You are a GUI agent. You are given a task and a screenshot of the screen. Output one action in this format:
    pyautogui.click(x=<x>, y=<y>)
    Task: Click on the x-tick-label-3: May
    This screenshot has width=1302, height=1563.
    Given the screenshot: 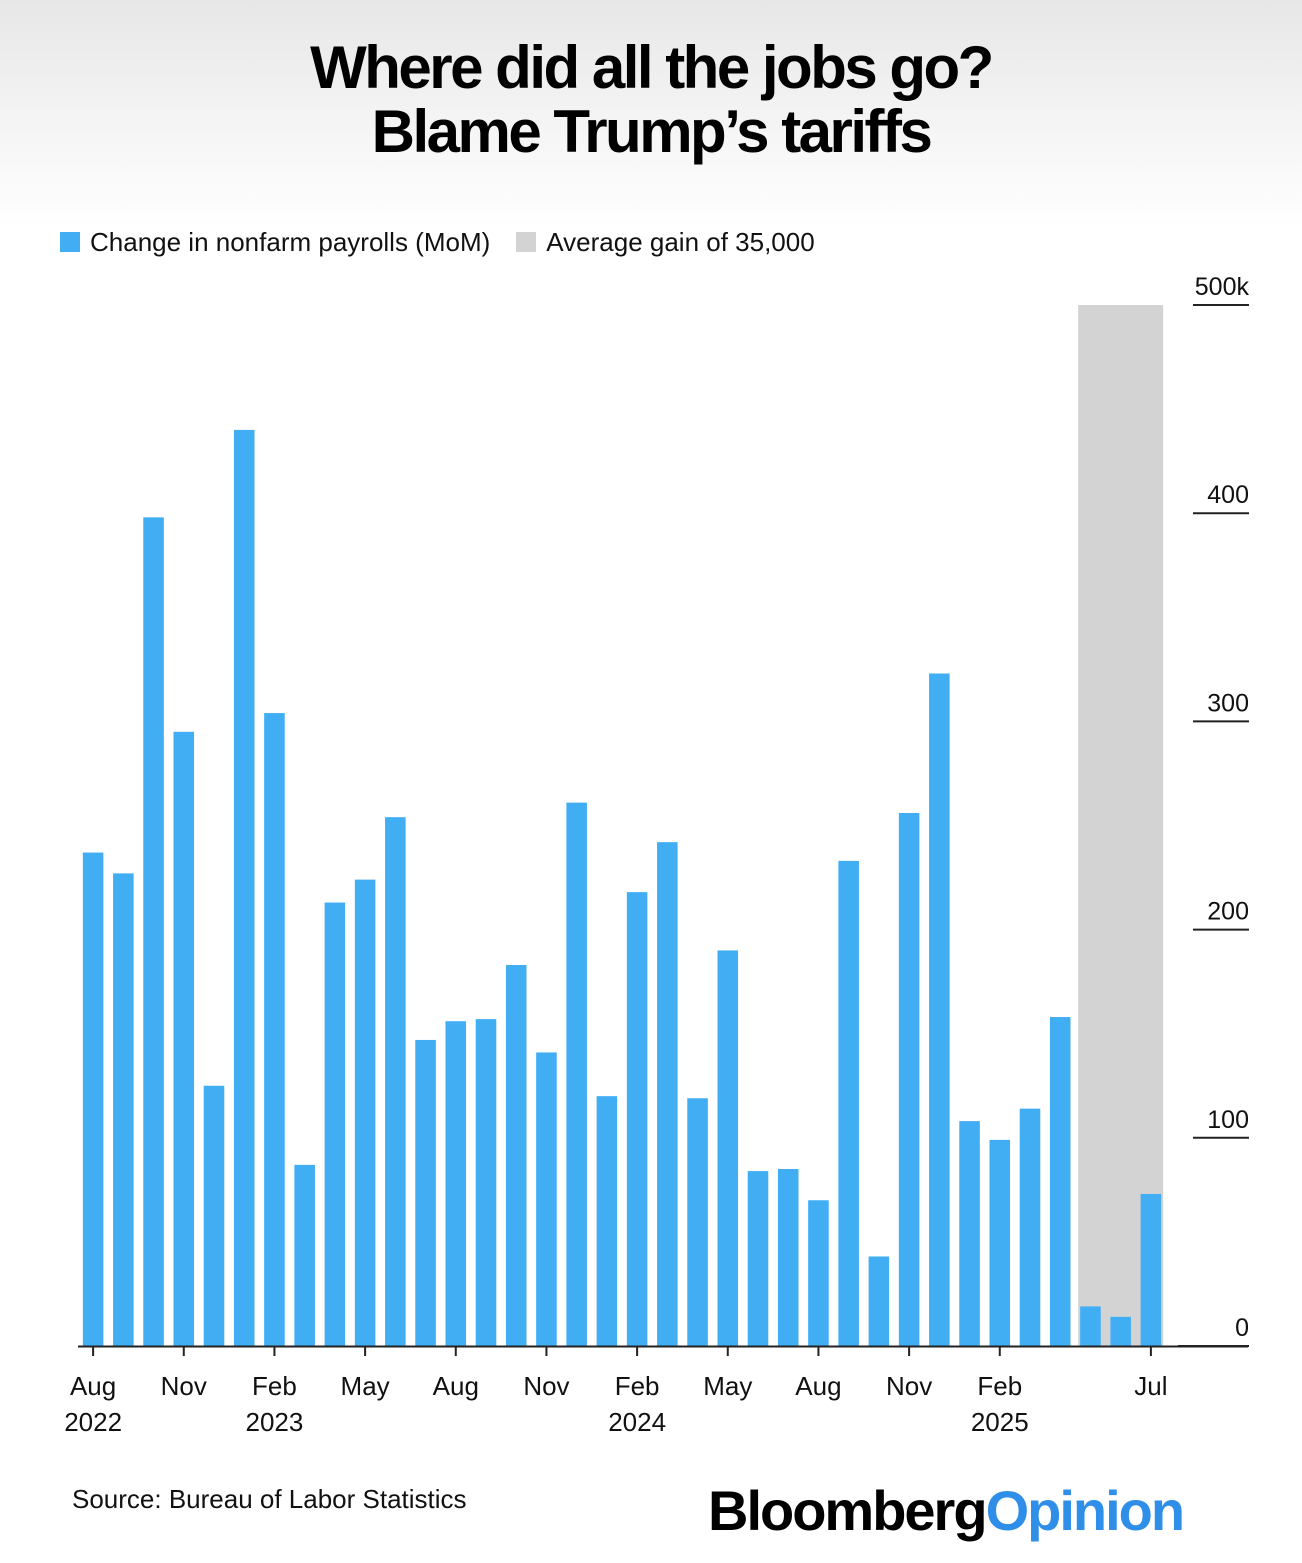 What is the action you would take?
    pyautogui.click(x=365, y=1386)
    